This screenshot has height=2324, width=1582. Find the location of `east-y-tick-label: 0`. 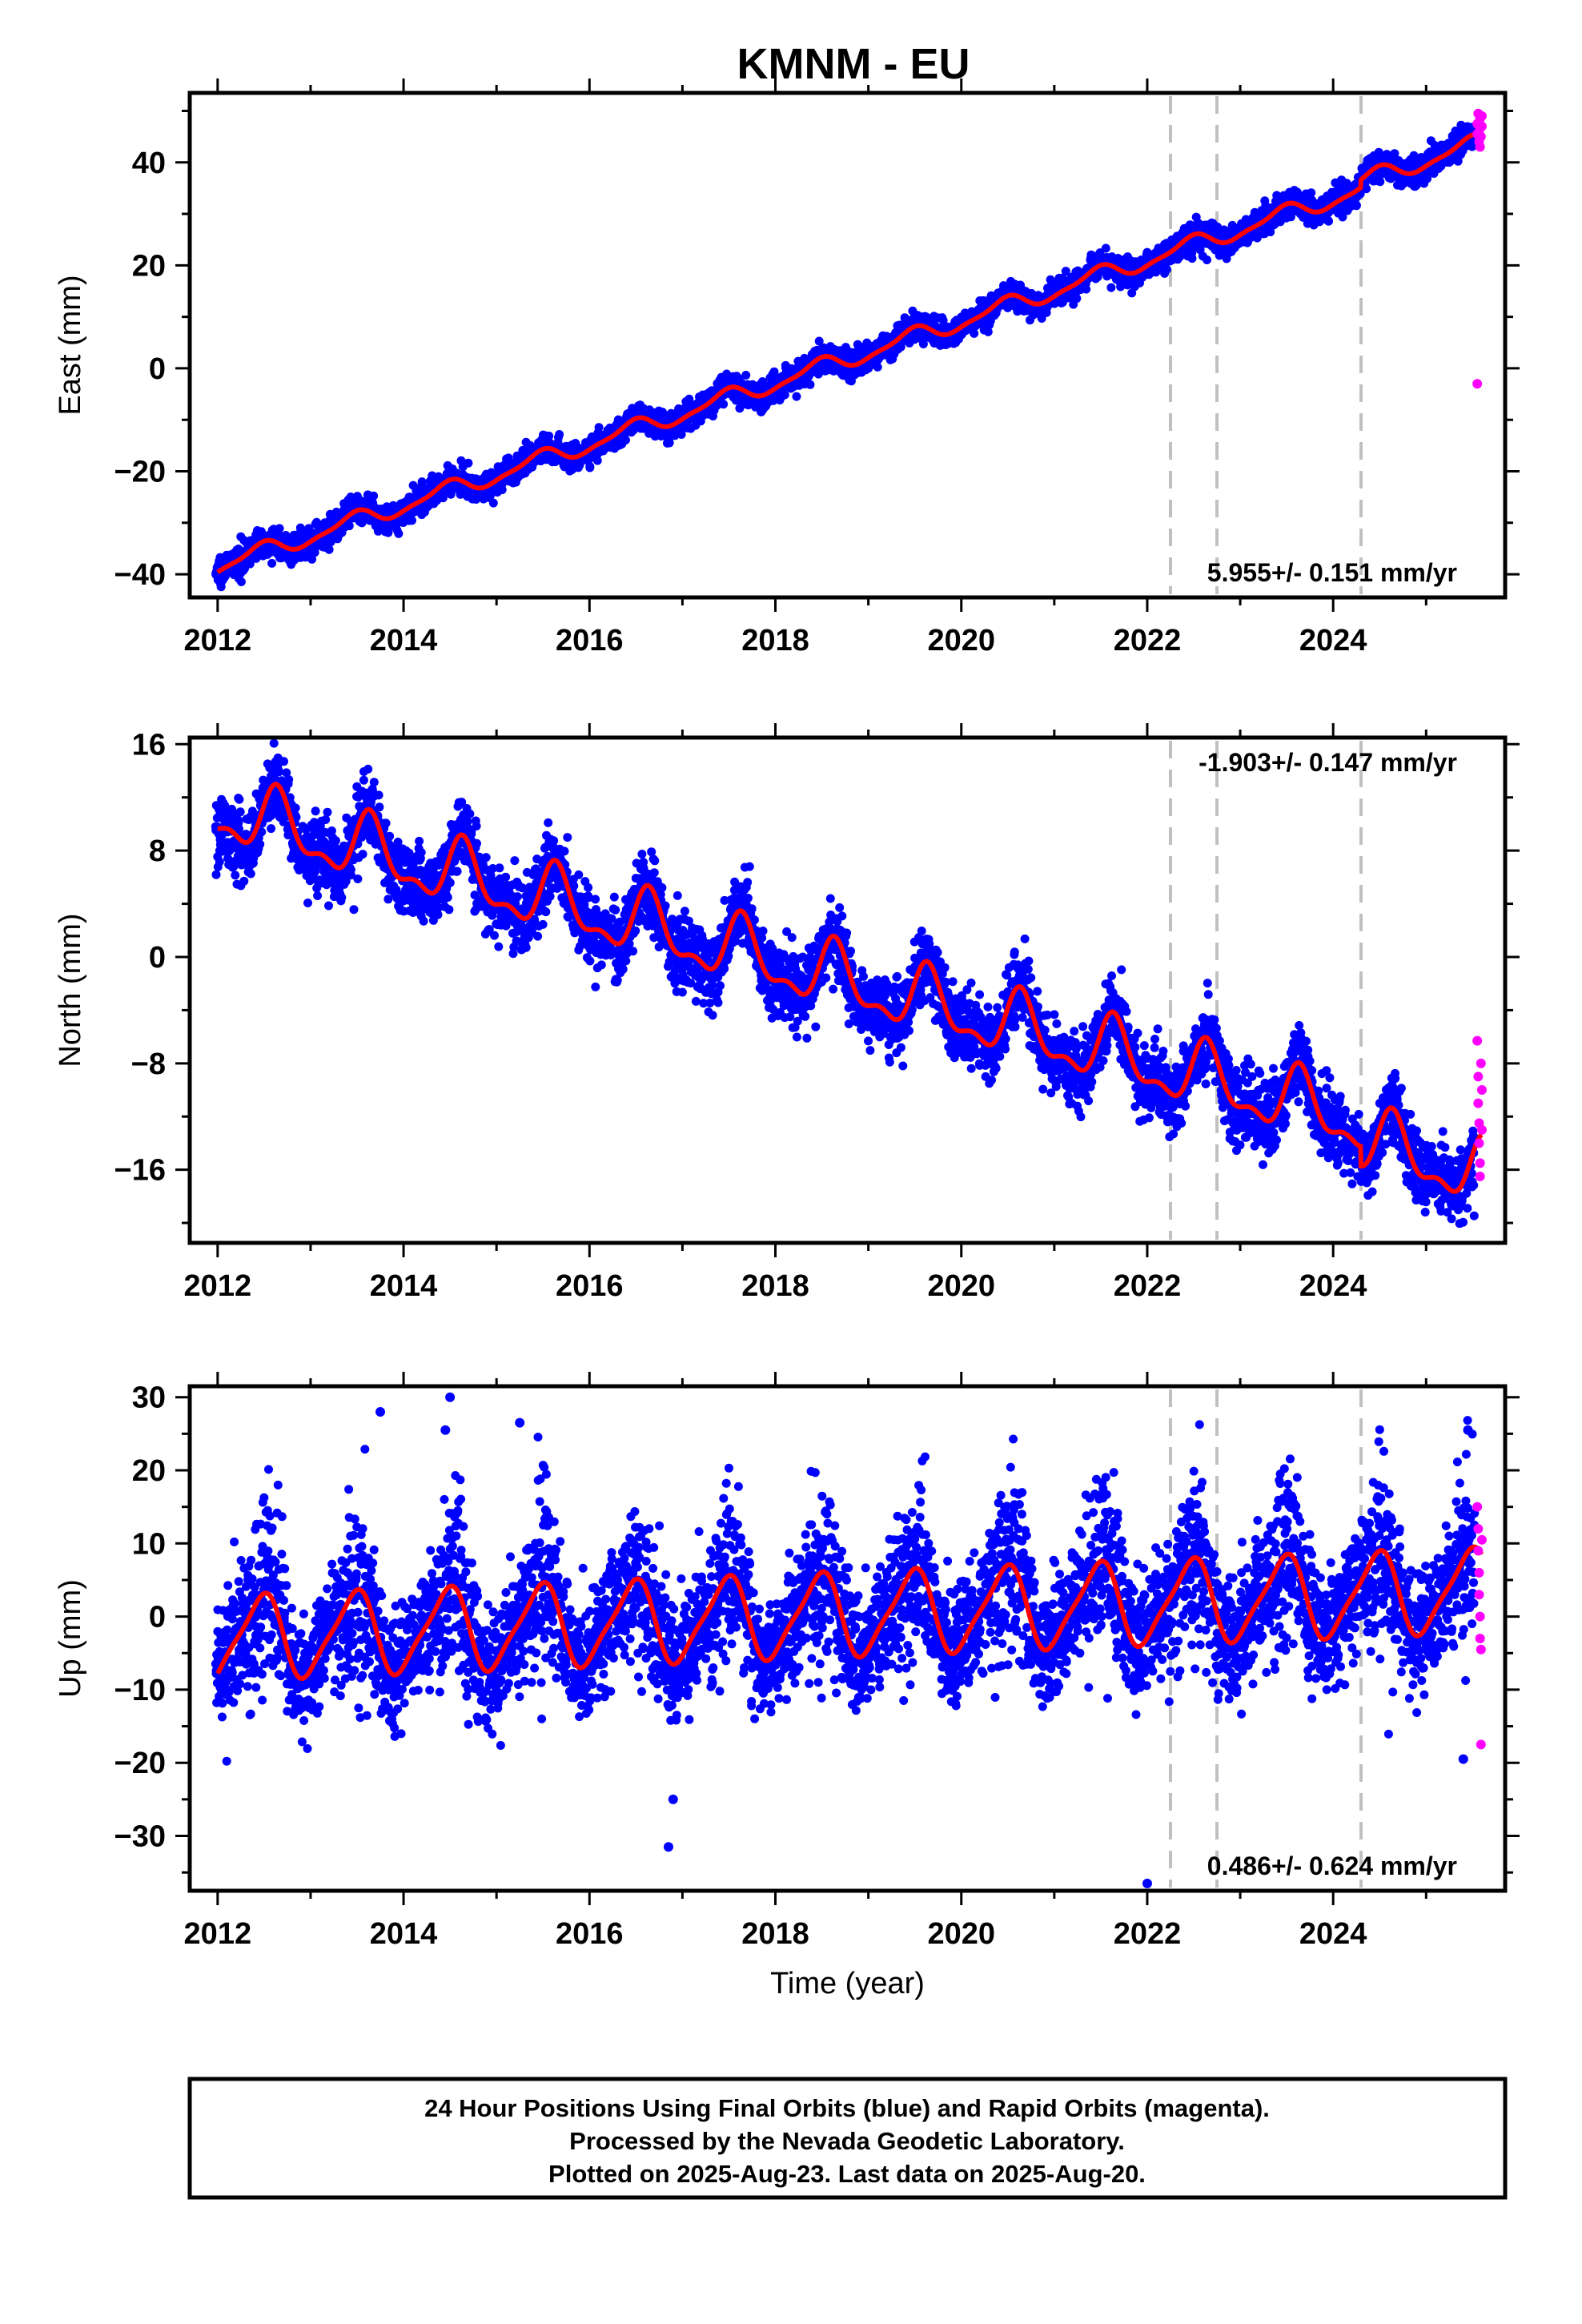

east-y-tick-label: 0 is located at coordinates (157, 369).